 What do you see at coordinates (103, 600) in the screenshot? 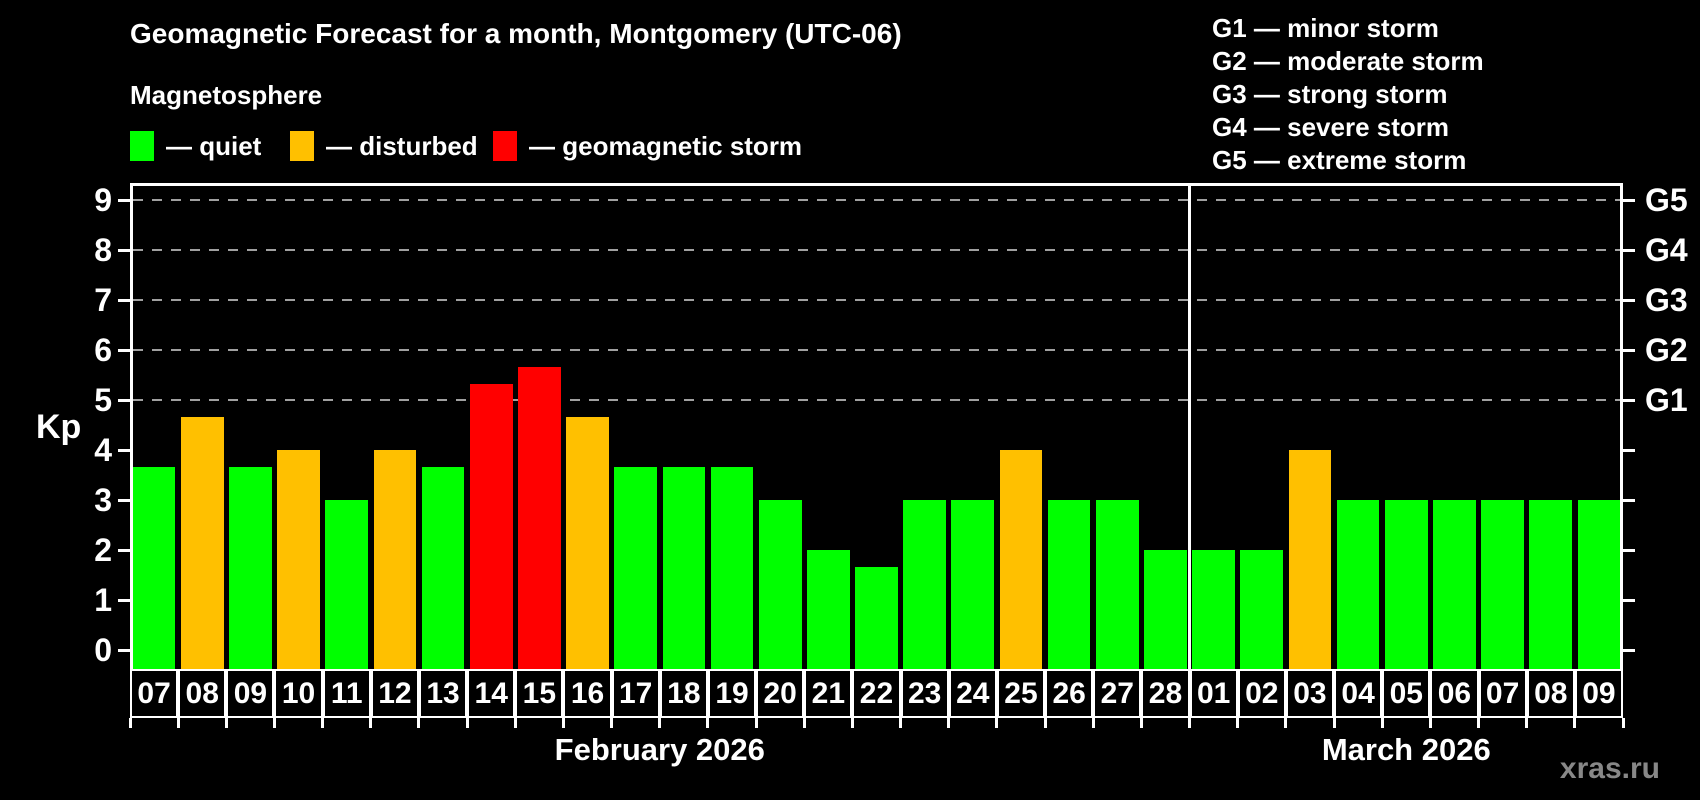
I see `y-tick-label-1: 1` at bounding box center [103, 600].